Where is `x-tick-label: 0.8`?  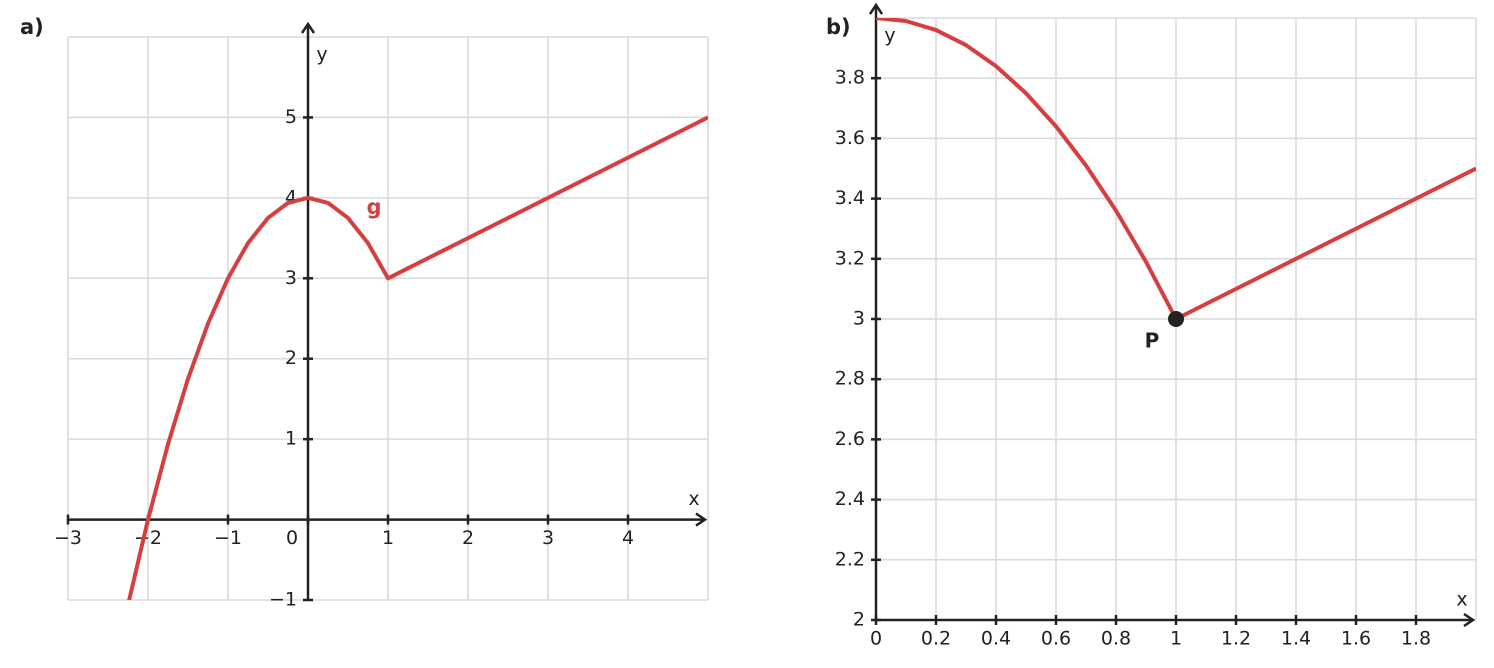 x-tick-label: 0.8 is located at coordinates (1116, 639).